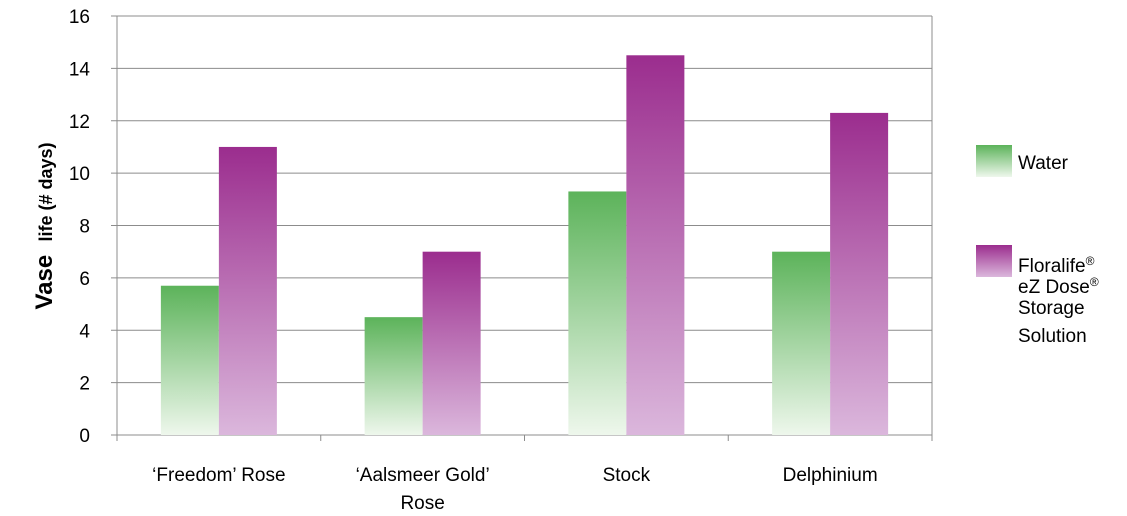 This screenshot has width=1127, height=516. What do you see at coordinates (79, 174) in the screenshot?
I see `y-tick-label: 10` at bounding box center [79, 174].